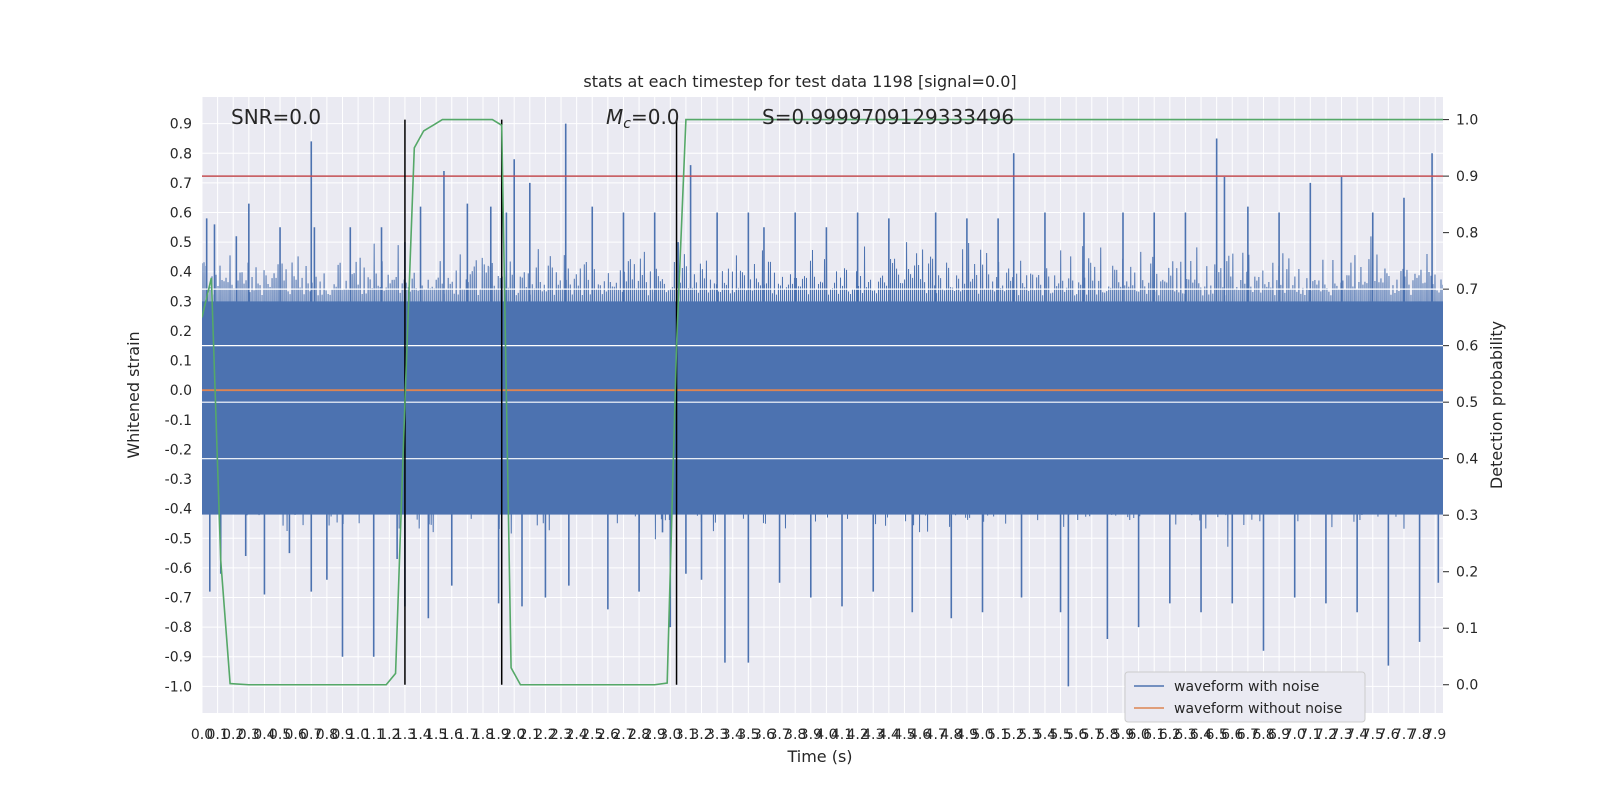  What do you see at coordinates (327, 735) in the screenshot?
I see `x-tick-label: 0.8` at bounding box center [327, 735].